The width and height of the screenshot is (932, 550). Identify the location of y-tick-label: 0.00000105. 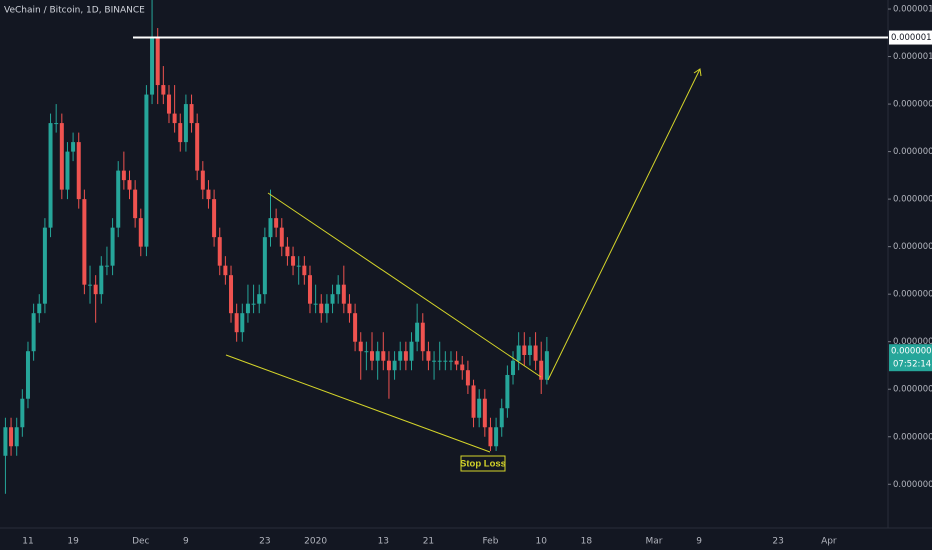
(912, 10).